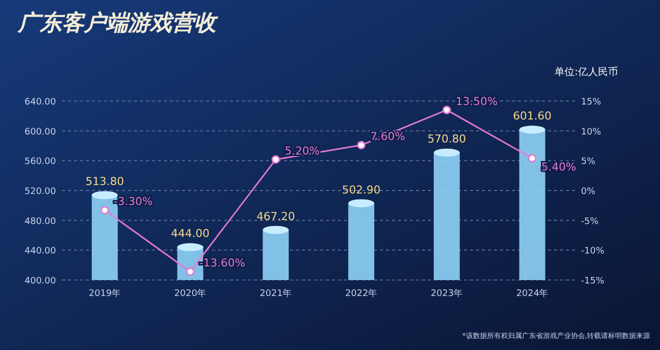 Image resolution: width=660 pixels, height=350 pixels. I want to click on chart-subtitle: 单位:亿人民币, so click(586, 72).